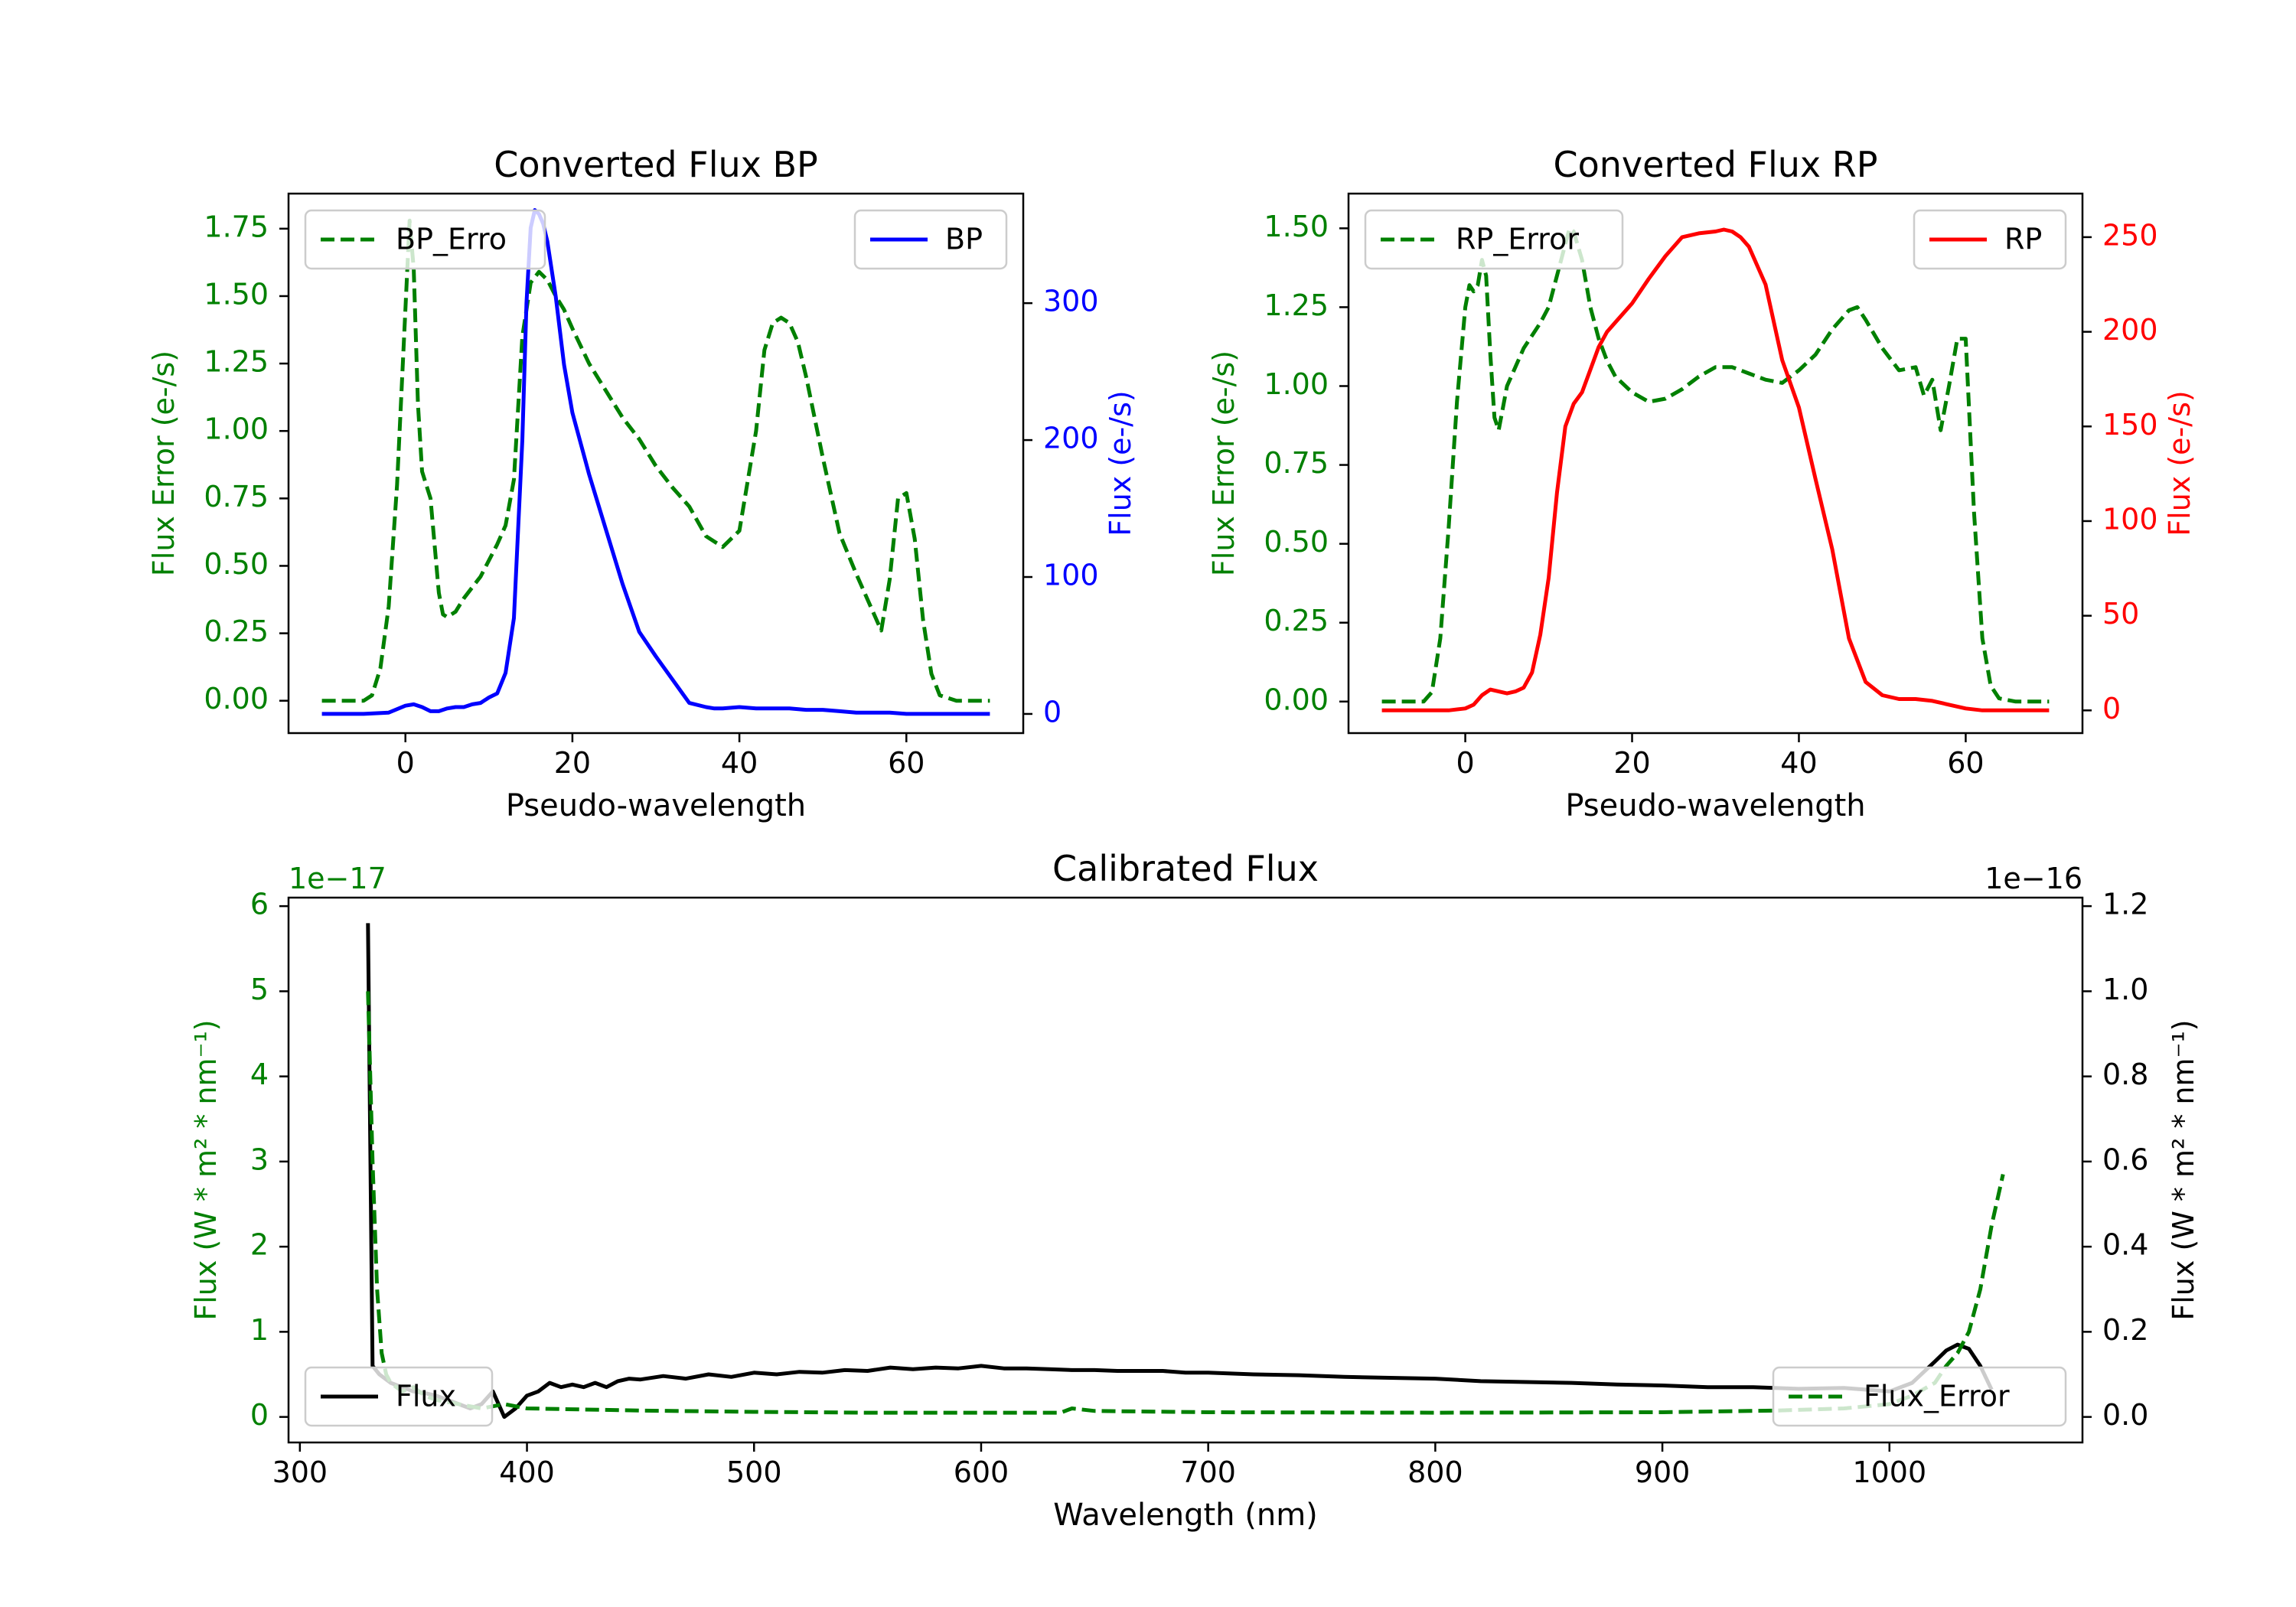 Image resolution: width=2296 pixels, height=1607 pixels. I want to click on cal-ytick-left-label: 4, so click(259, 1074).